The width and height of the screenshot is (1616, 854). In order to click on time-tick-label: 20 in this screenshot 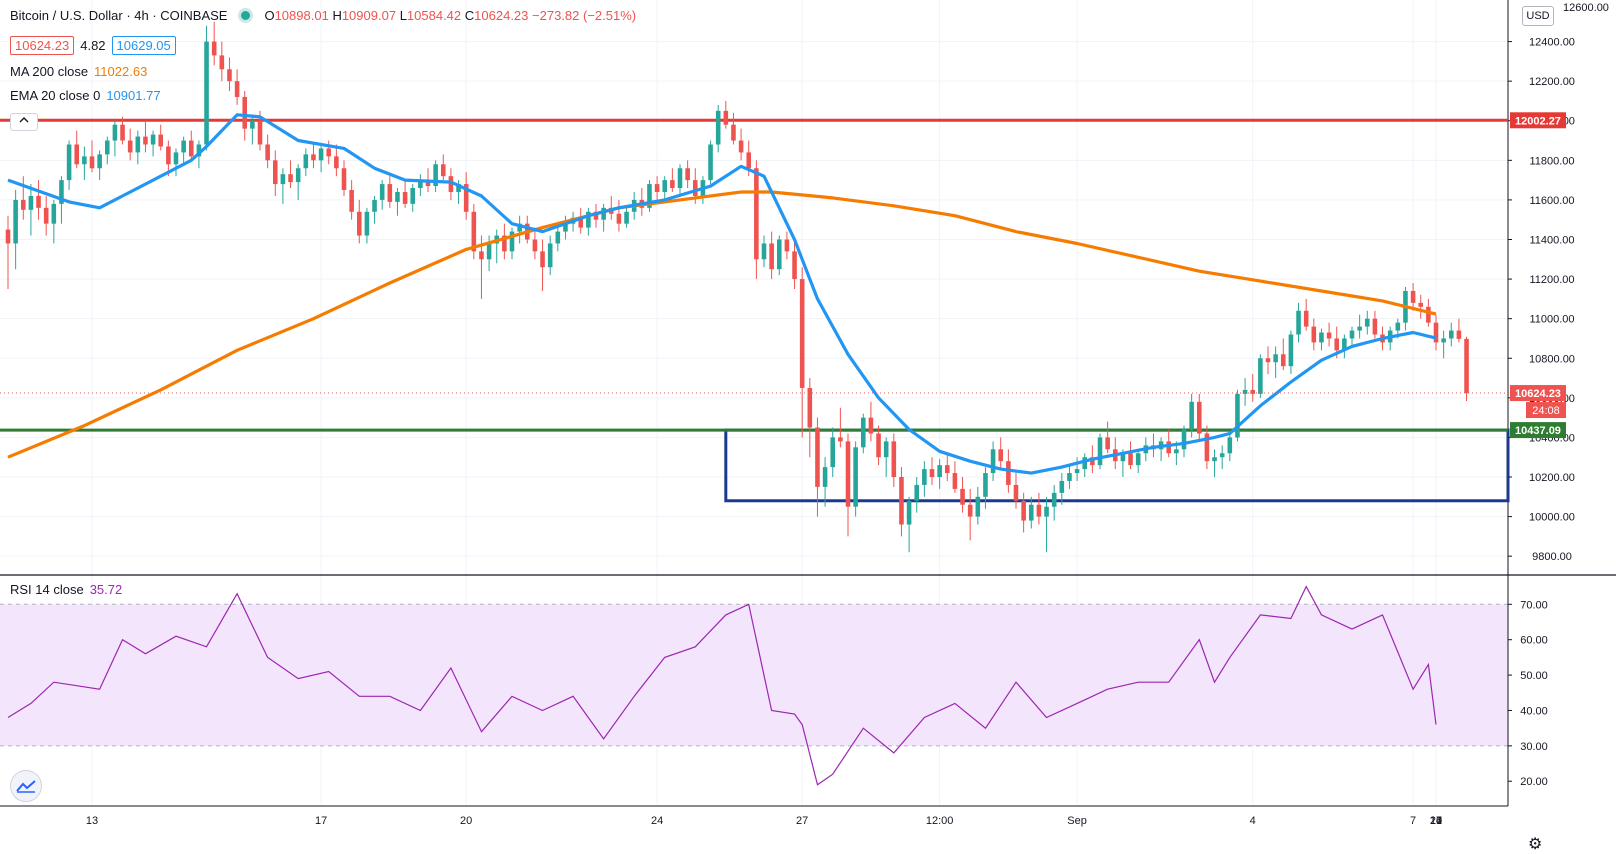, I will do `click(466, 821)`.